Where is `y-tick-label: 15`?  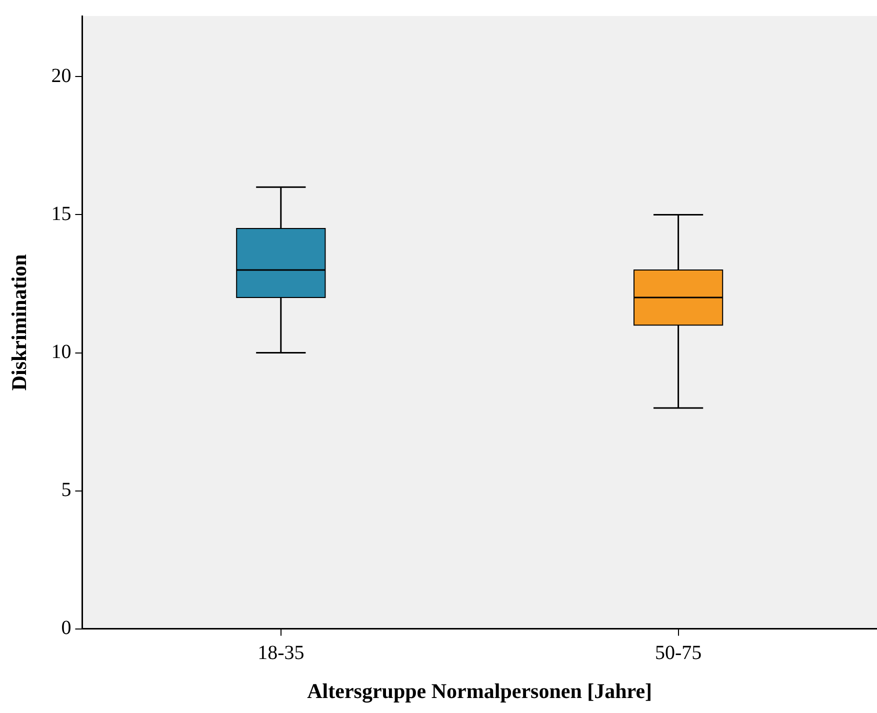
y-tick-label: 15 is located at coordinates (61, 213).